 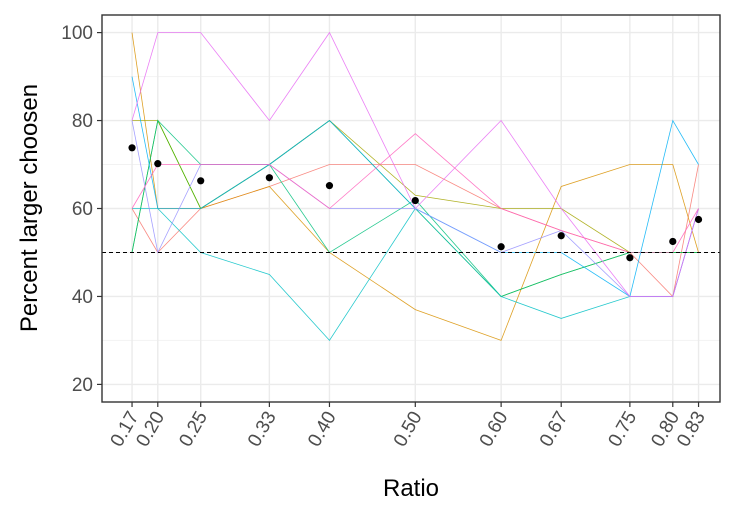 What do you see at coordinates (193, 429) in the screenshot?
I see `x-tick-label: 0.25` at bounding box center [193, 429].